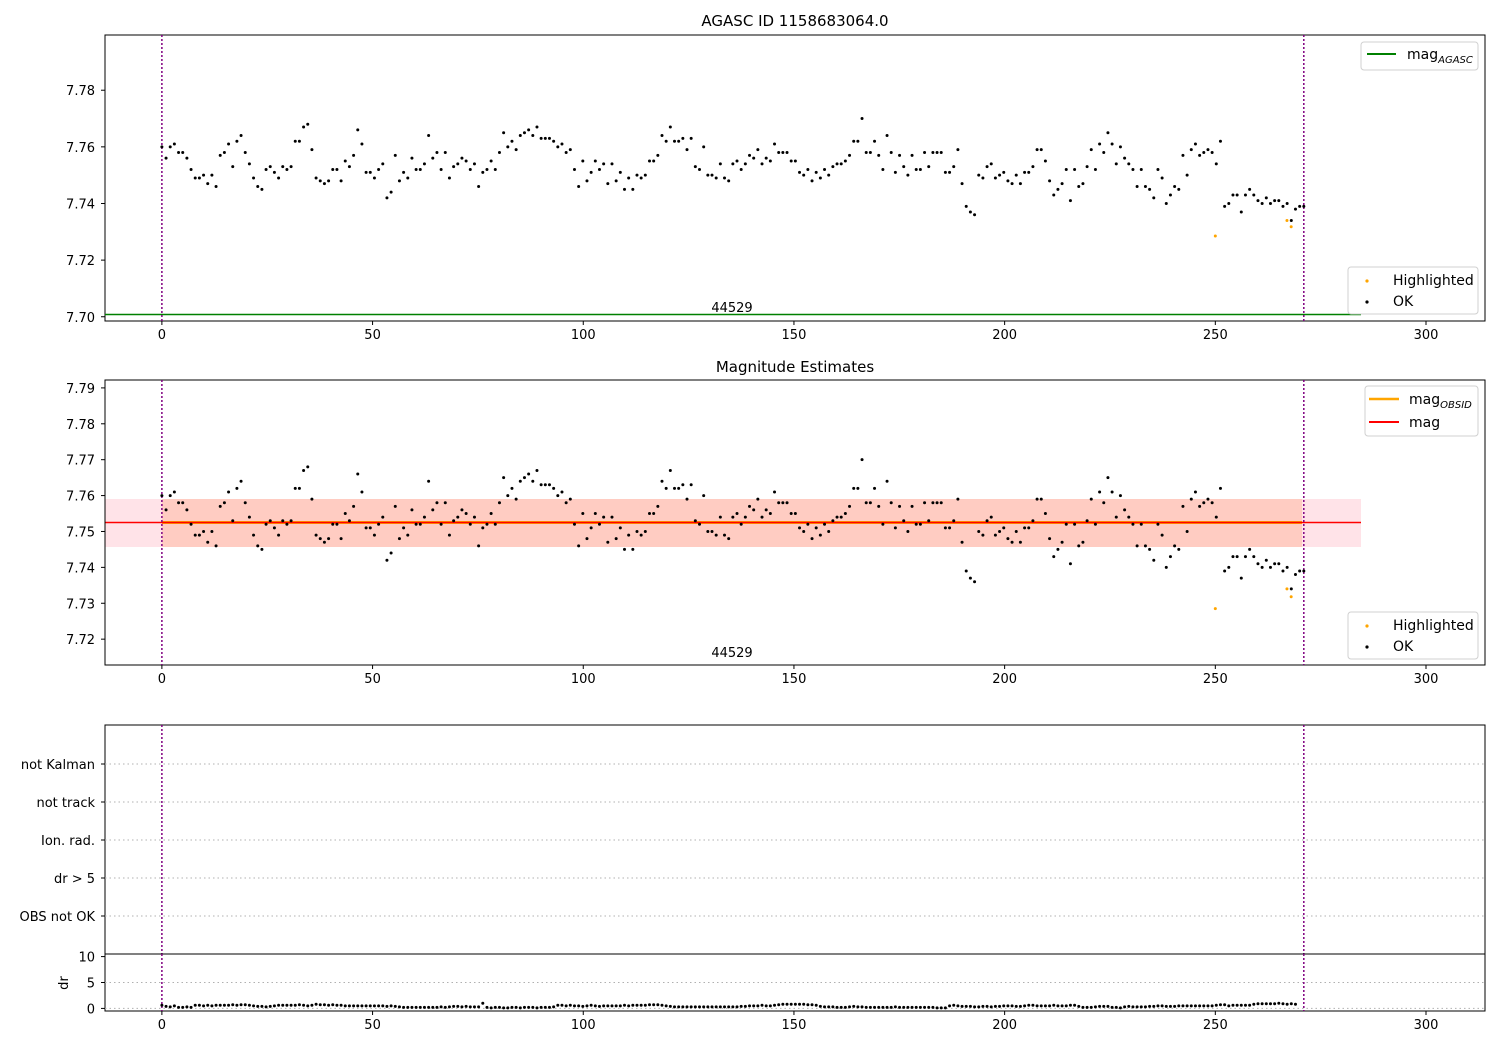 The height and width of the screenshot is (1050, 1500). Describe the element at coordinates (65, 803) in the screenshot. I see `flags-category-label: not track` at that location.